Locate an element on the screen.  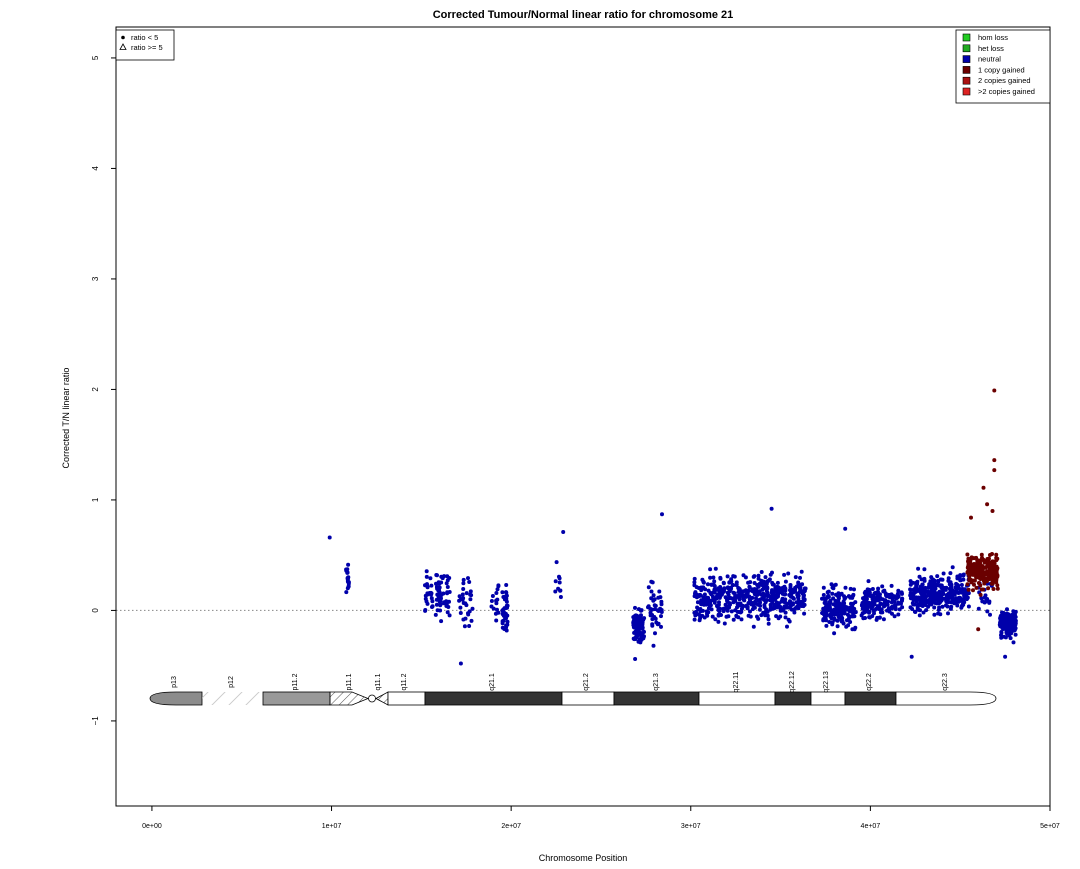
x-tick-label: 3e+07 is located at coordinates (691, 826).